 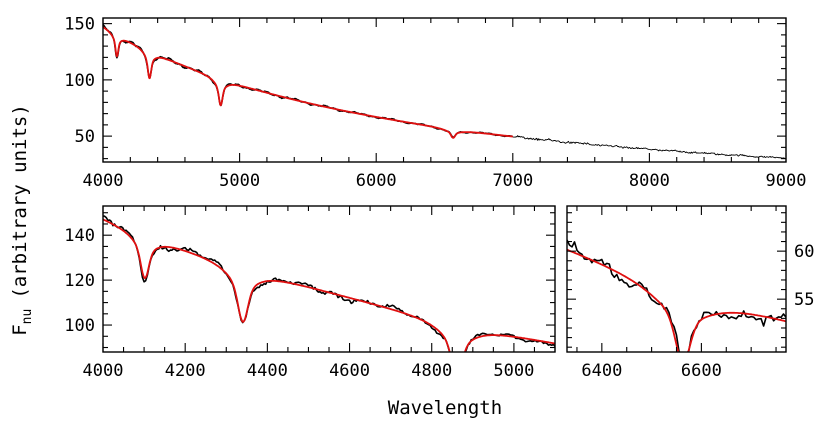 What do you see at coordinates (20, 201) in the screenshot?
I see `y-axis-title-rest: (arbitrary units)` at bounding box center [20, 201].